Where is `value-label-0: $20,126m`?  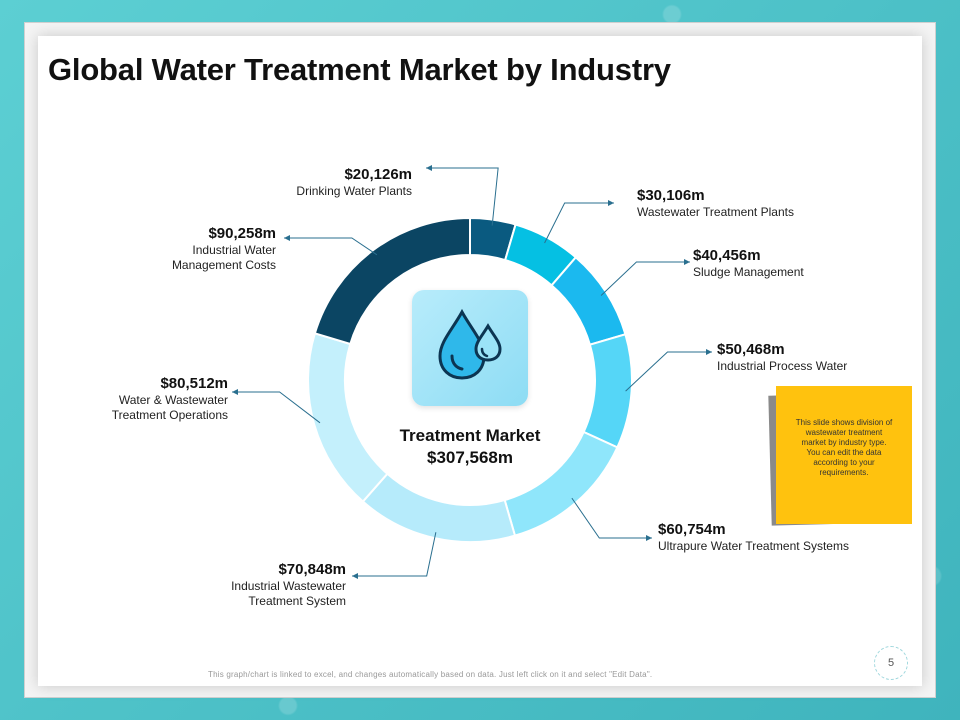 value-label-0: $20,126m is located at coordinates (378, 174).